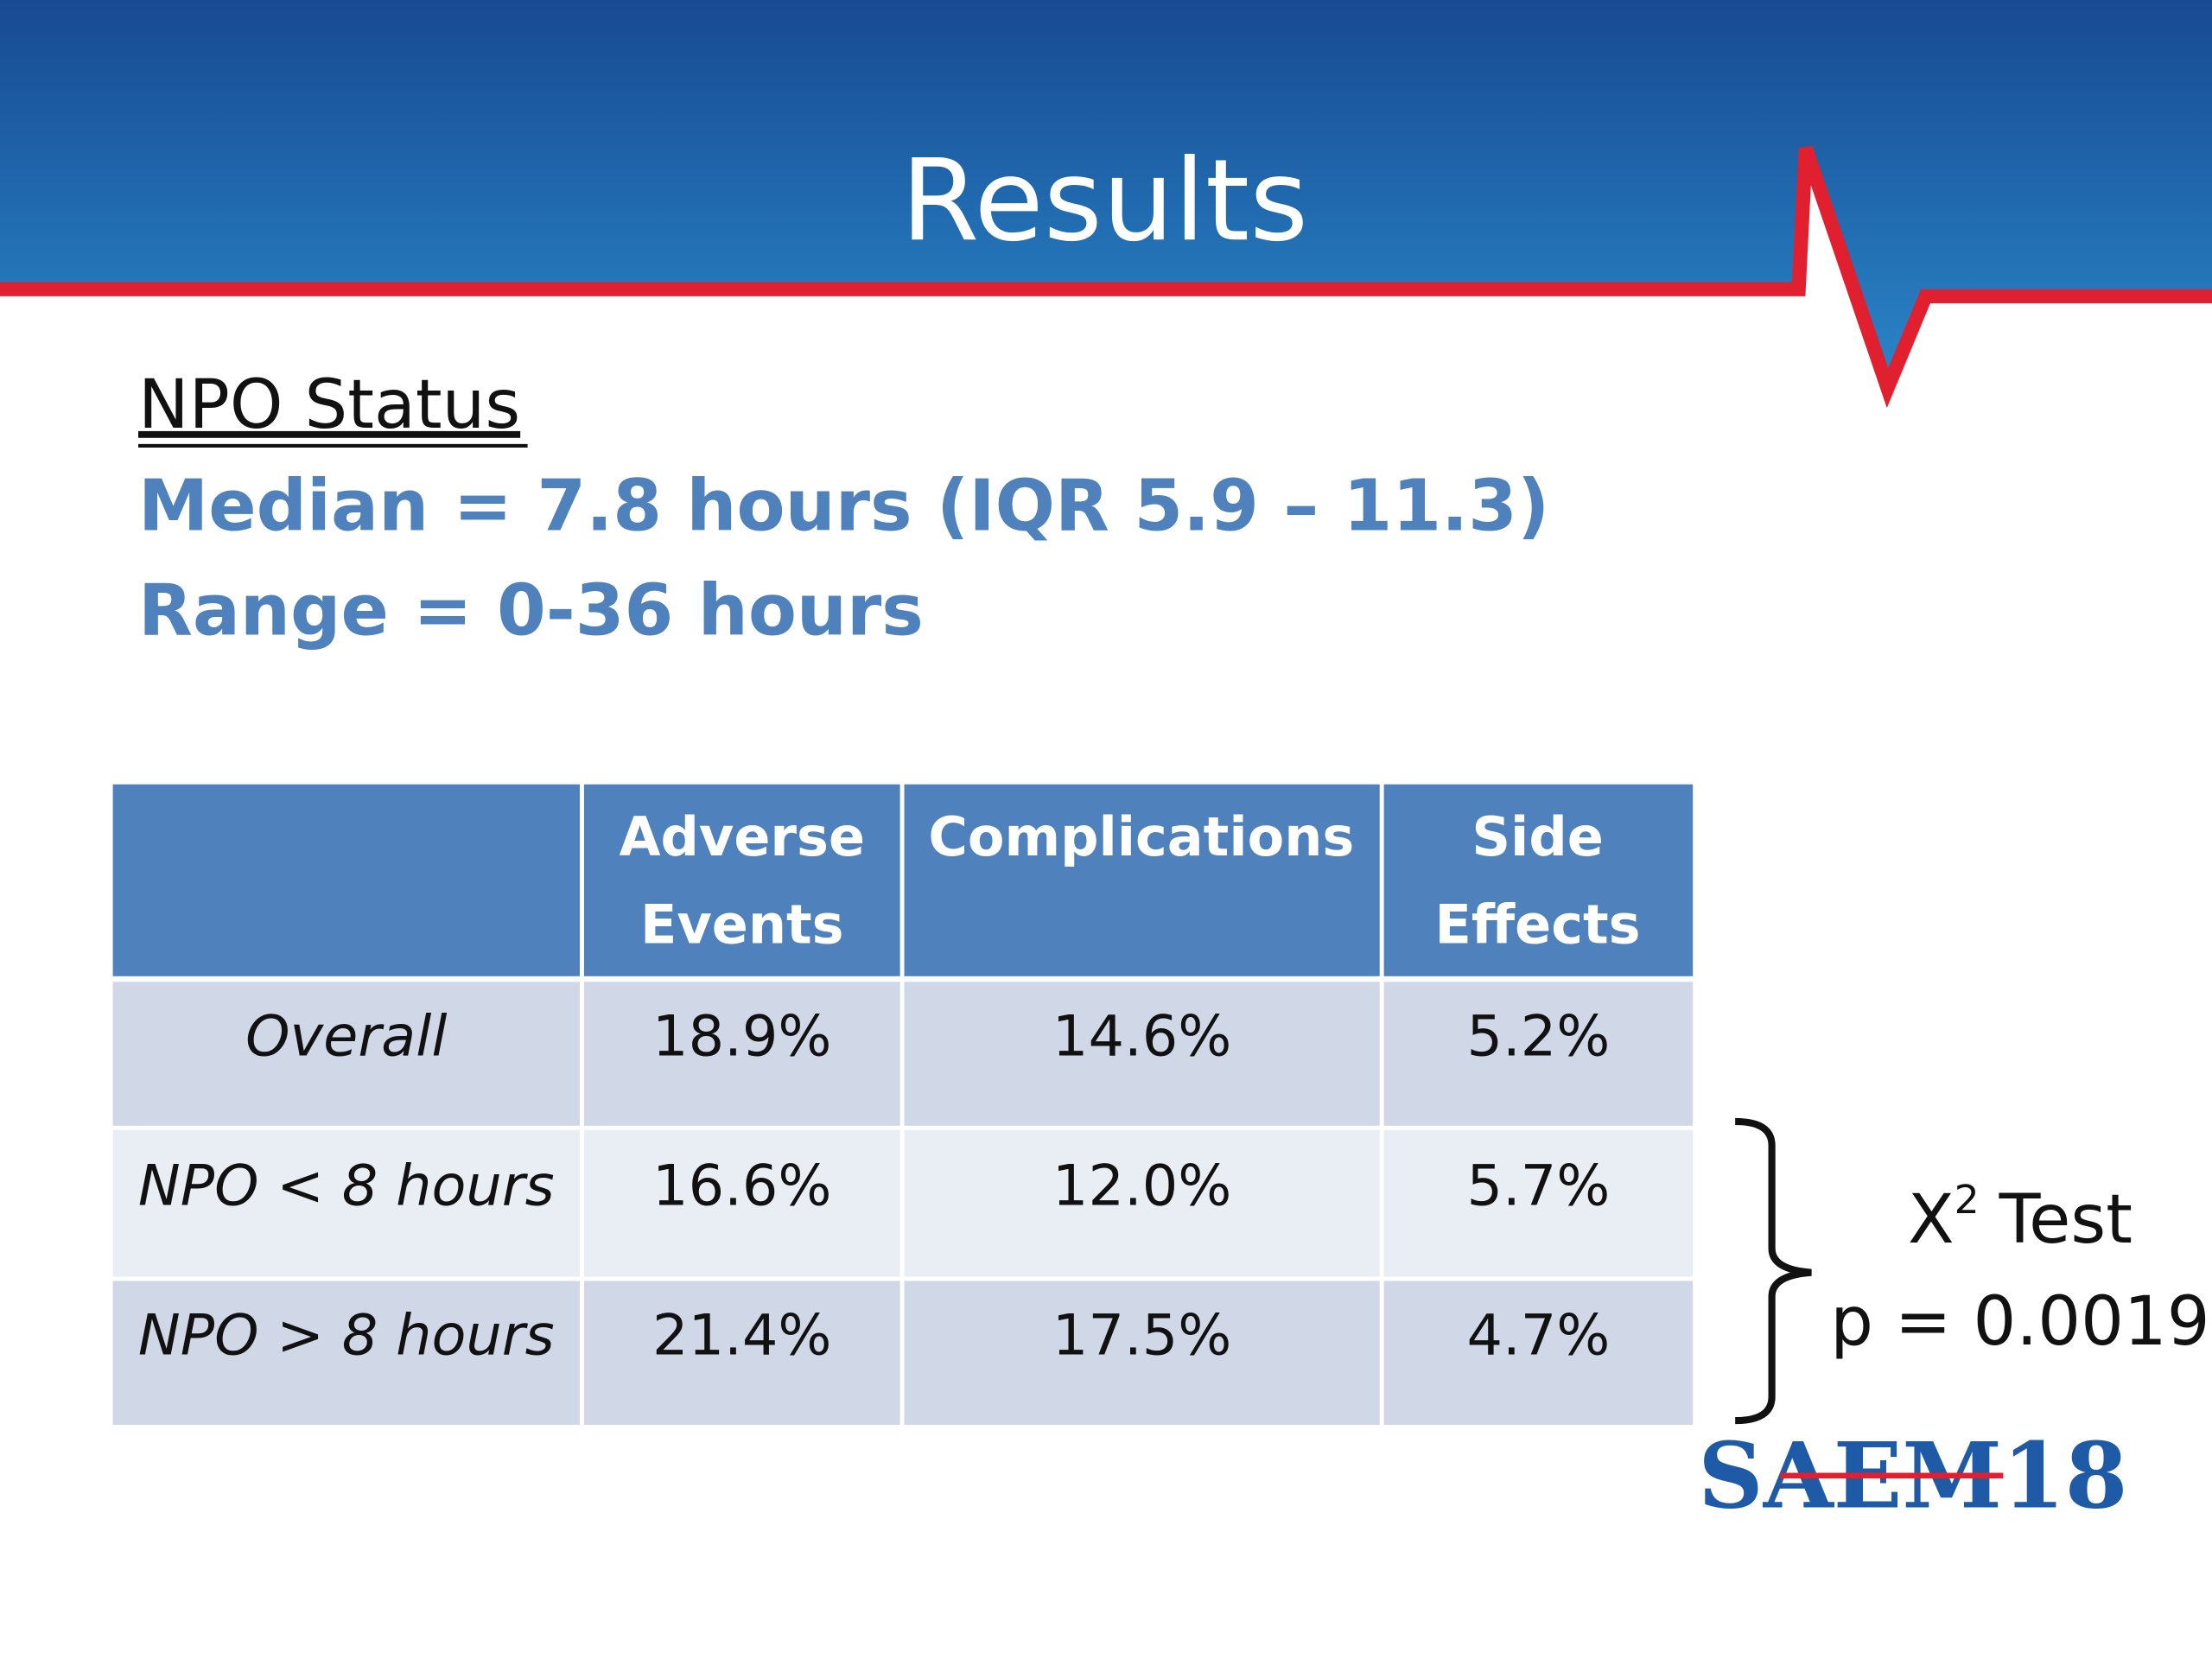 This screenshot has width=2212, height=1659. I want to click on row-label: NPO > 8 hours, so click(346, 1335).